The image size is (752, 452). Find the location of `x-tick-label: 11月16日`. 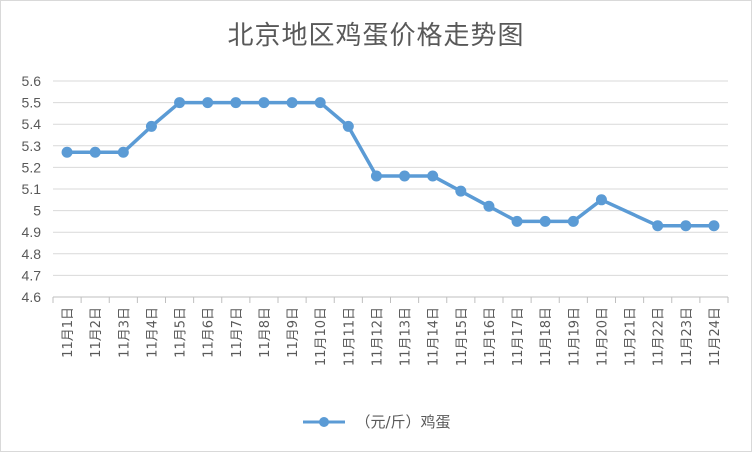

x-tick-label: 11月16日 is located at coordinates (490, 336).